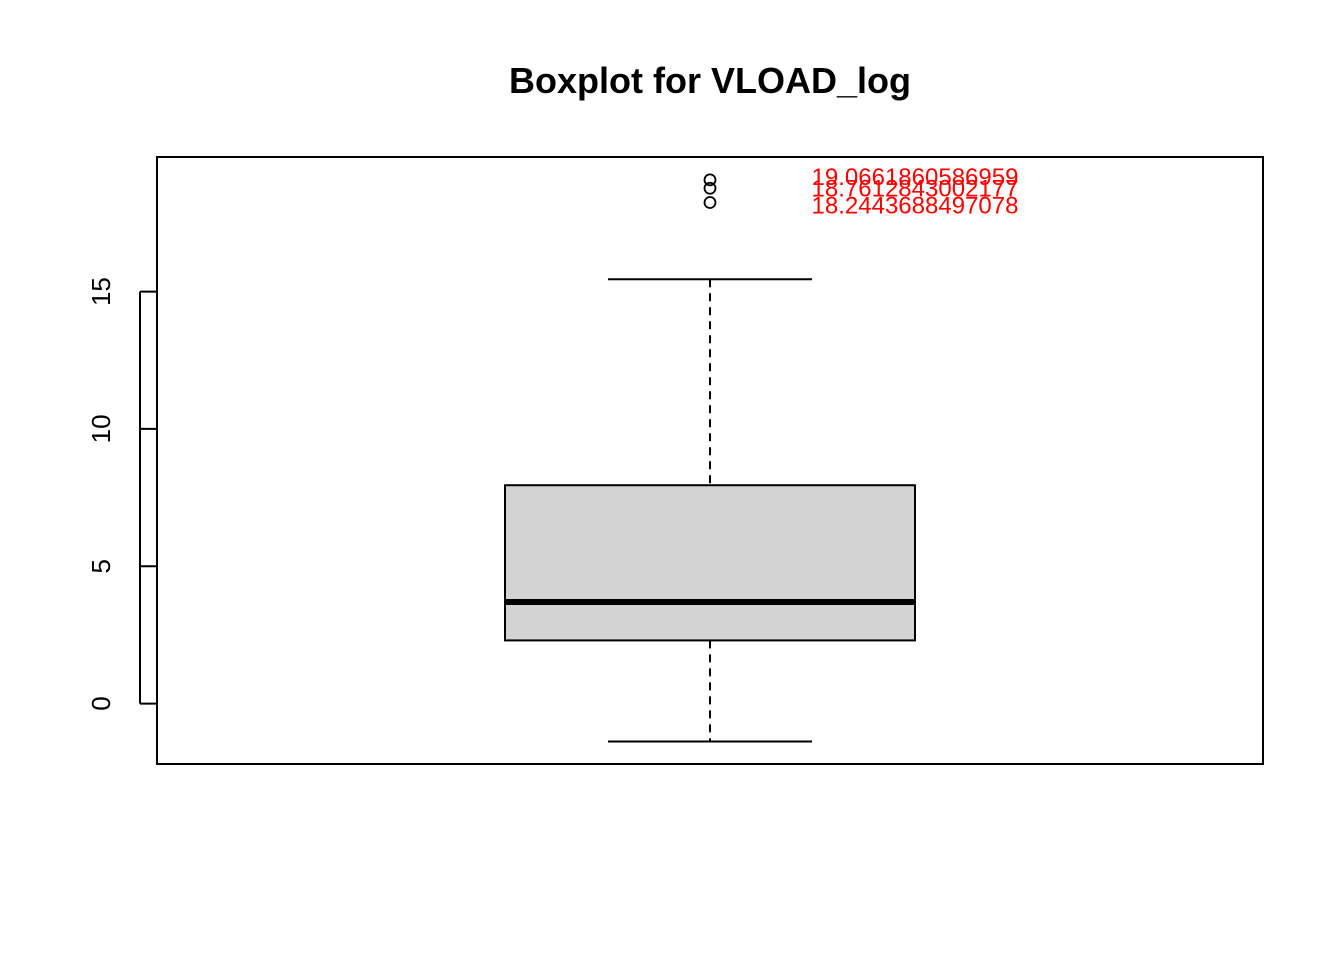 Image resolution: width=1344 pixels, height=960 pixels. What do you see at coordinates (915, 177) in the screenshot?
I see `outlier-label: 19.0661860586959` at bounding box center [915, 177].